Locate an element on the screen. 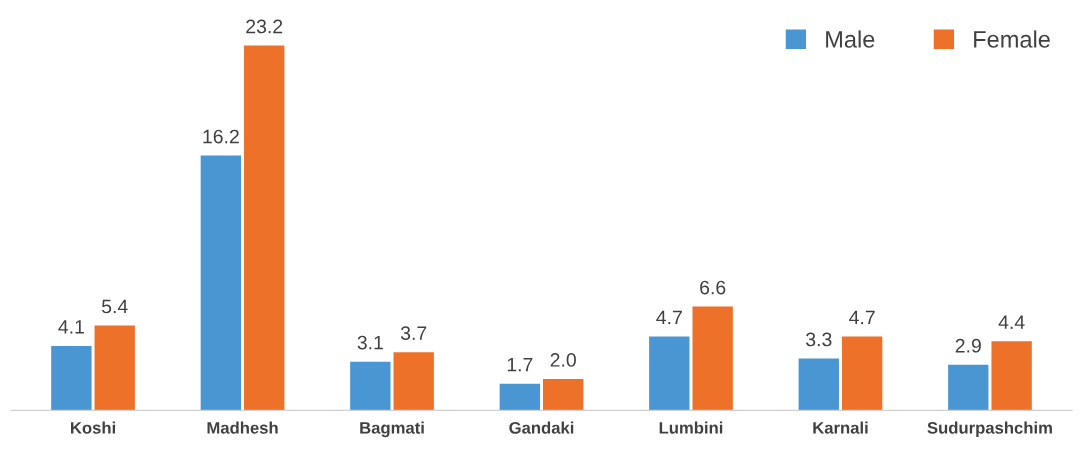 The image size is (1083, 451). data-label: 16.2 is located at coordinates (221, 136).